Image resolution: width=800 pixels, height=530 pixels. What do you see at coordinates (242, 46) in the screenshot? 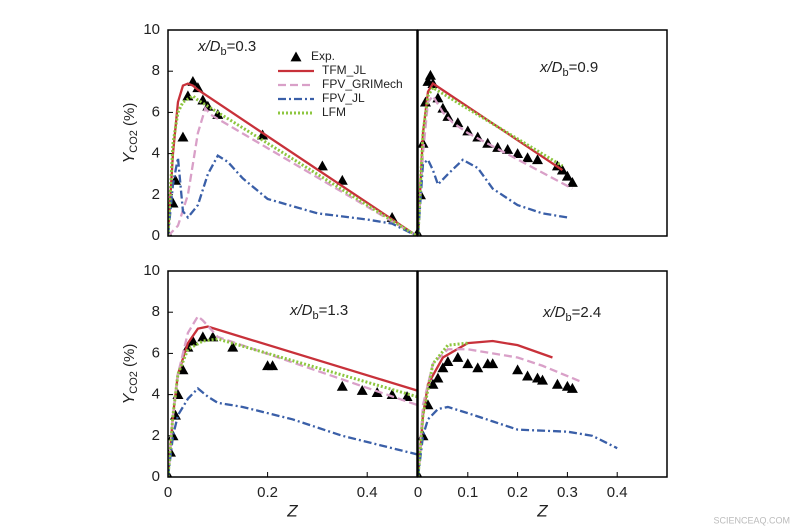
I see `panel-label-part: =0.3` at bounding box center [242, 46].